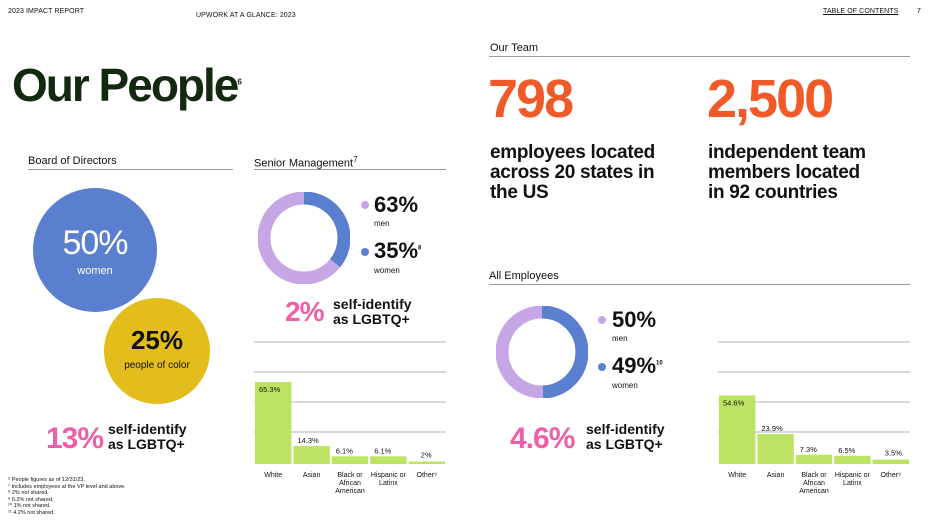 The image size is (940, 528). I want to click on page-number: 7, so click(919, 11).